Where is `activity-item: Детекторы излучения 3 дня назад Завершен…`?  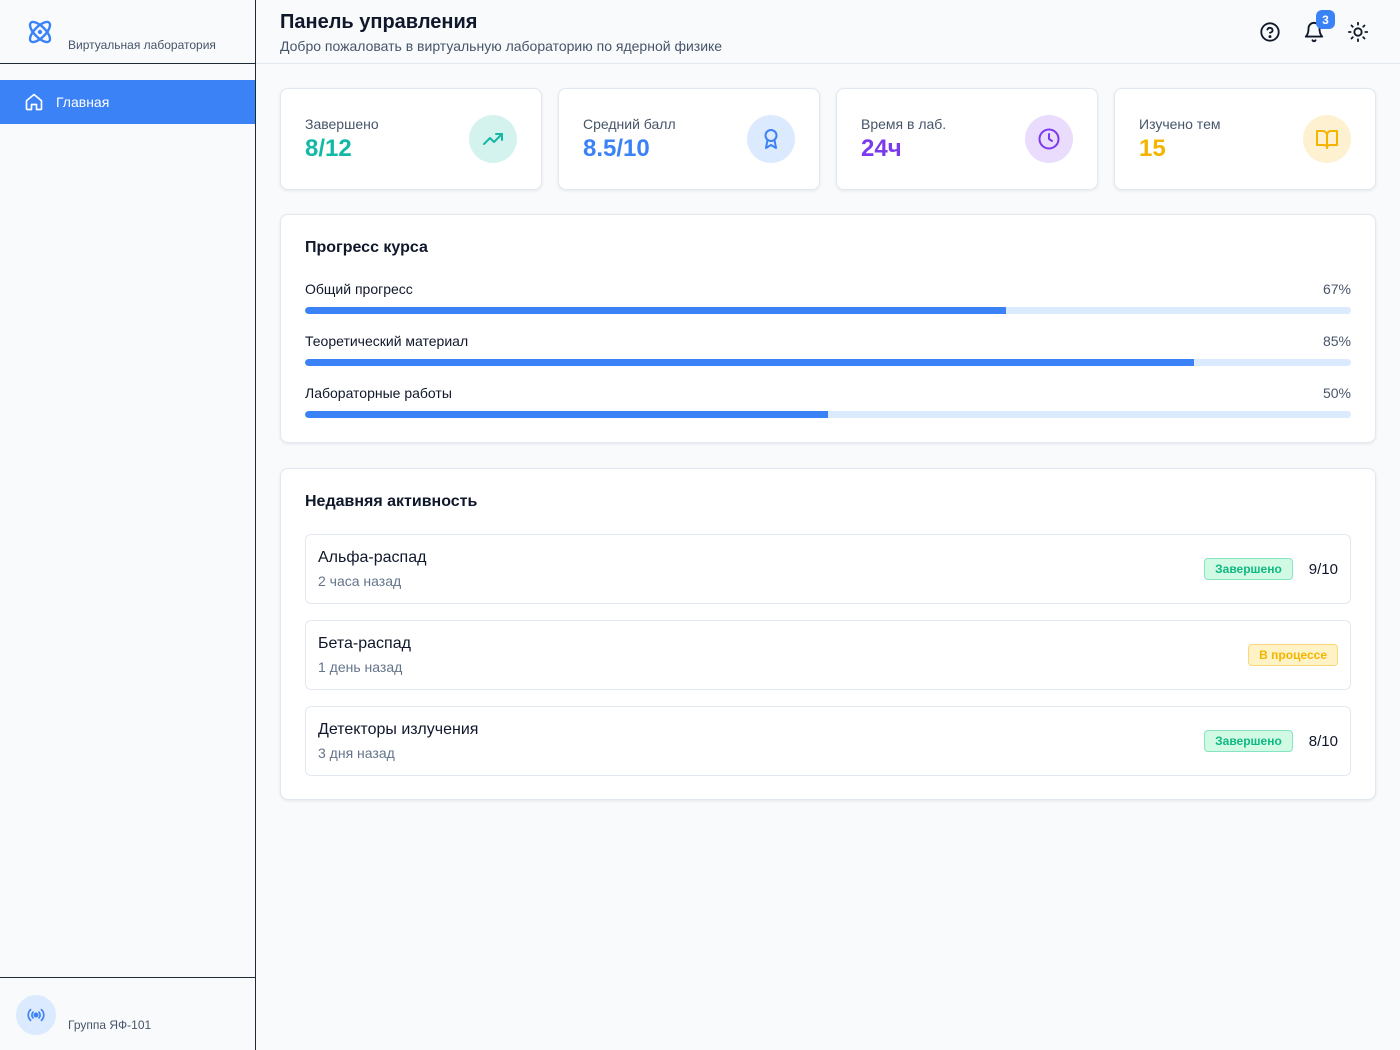
activity-item: Детекторы излучения 3 дня назад Завершен… is located at coordinates (828, 741).